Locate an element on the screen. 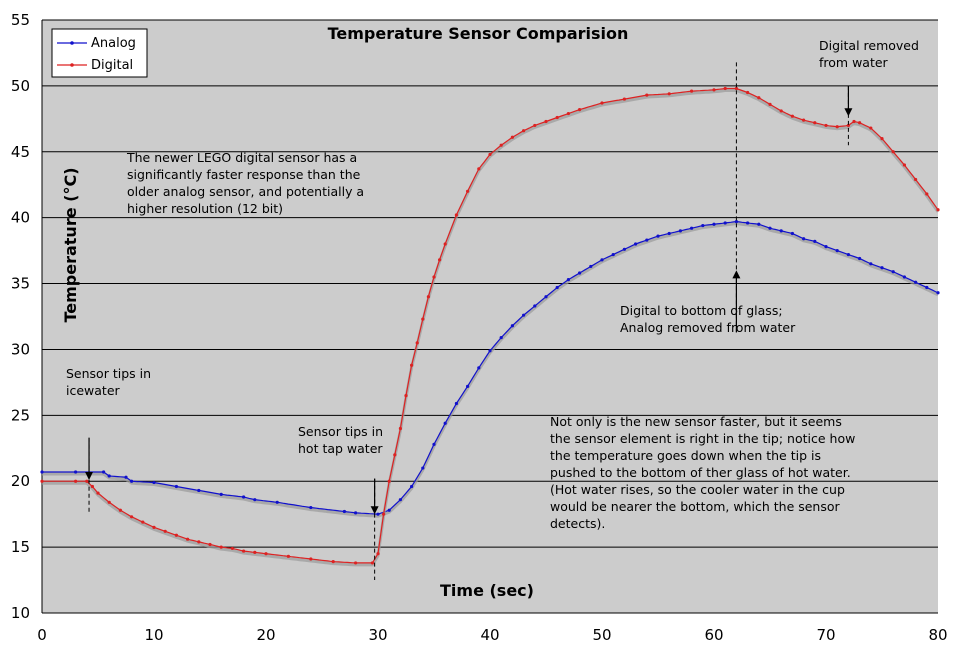 The height and width of the screenshot is (656, 957). x-tick-label-10: 10 is located at coordinates (153, 635).